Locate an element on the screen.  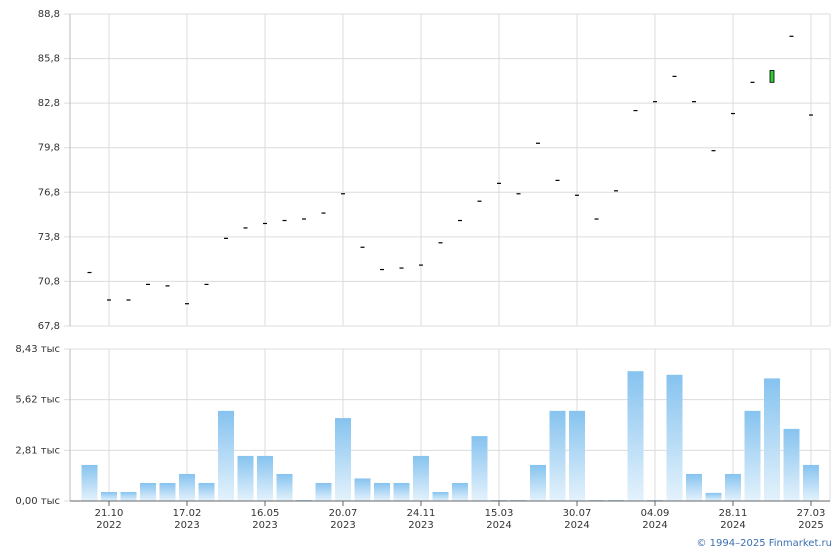
y-tick-label: 85,8 is located at coordinates (49, 59).